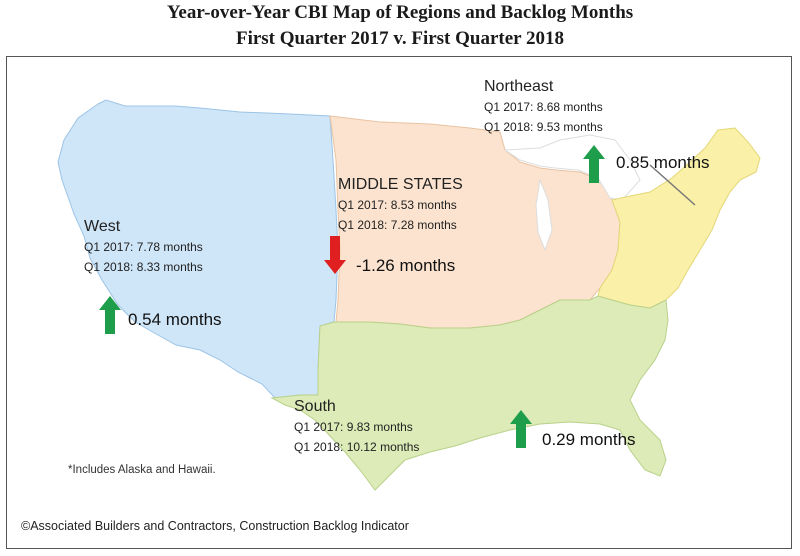 This screenshot has height=556, width=800. I want to click on middle-states-down-arrow-icon, so click(335, 255).